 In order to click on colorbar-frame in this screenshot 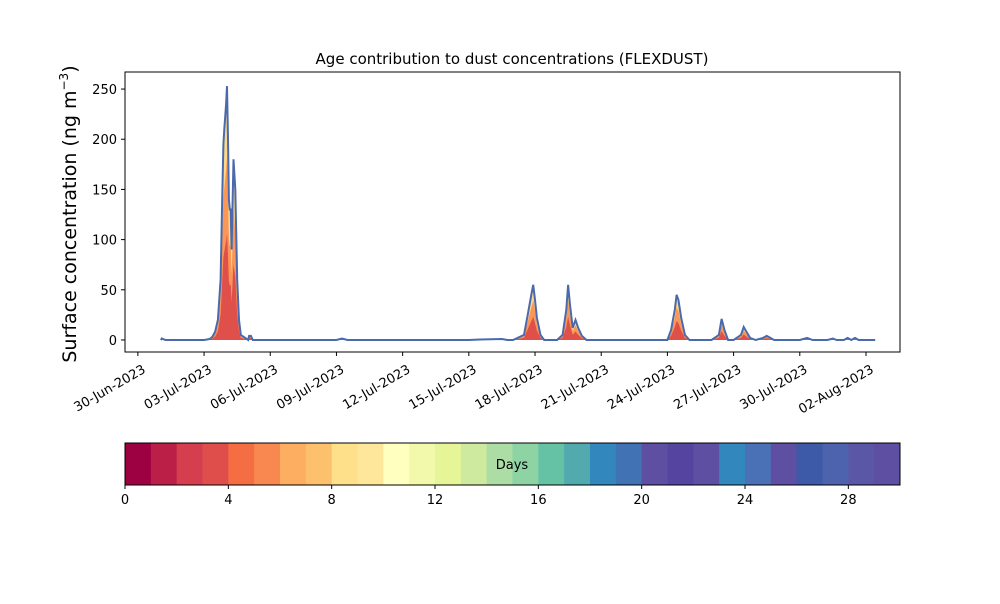, I will do `click(512, 464)`.